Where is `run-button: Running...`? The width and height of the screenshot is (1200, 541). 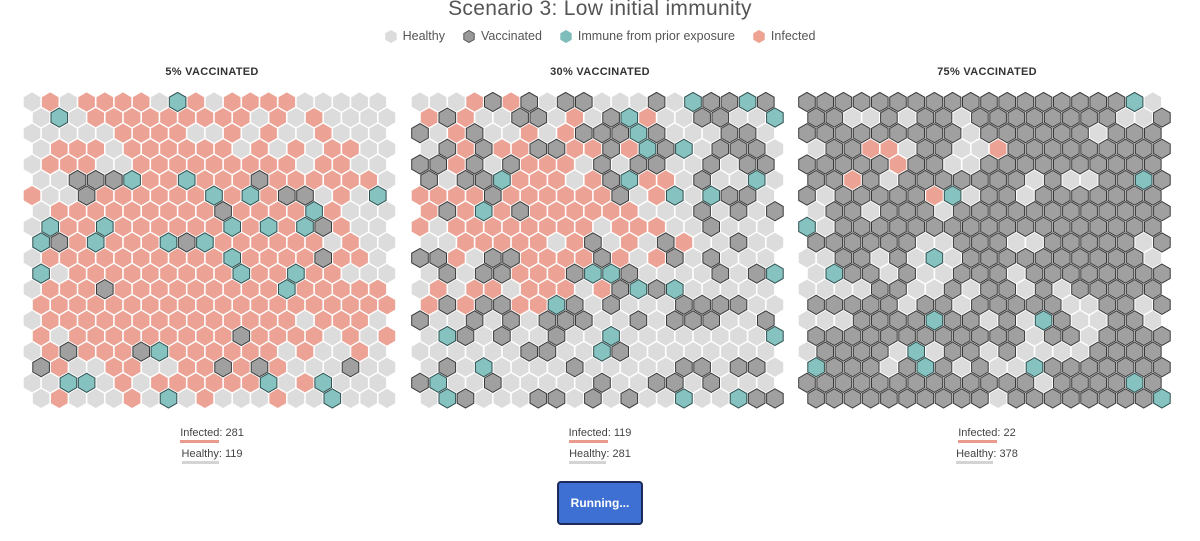
run-button: Running... is located at coordinates (600, 503).